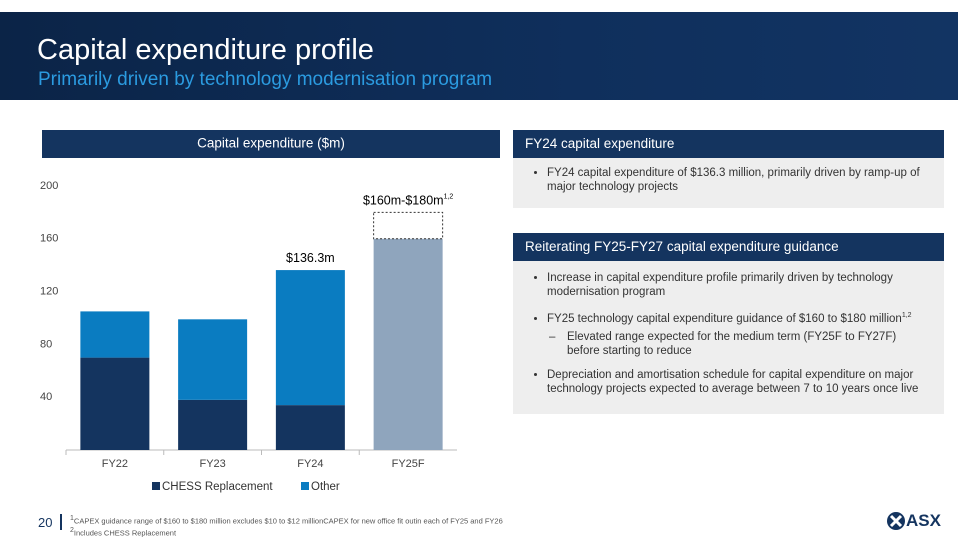  Describe the element at coordinates (61, 522) in the screenshot. I see `separator` at that location.